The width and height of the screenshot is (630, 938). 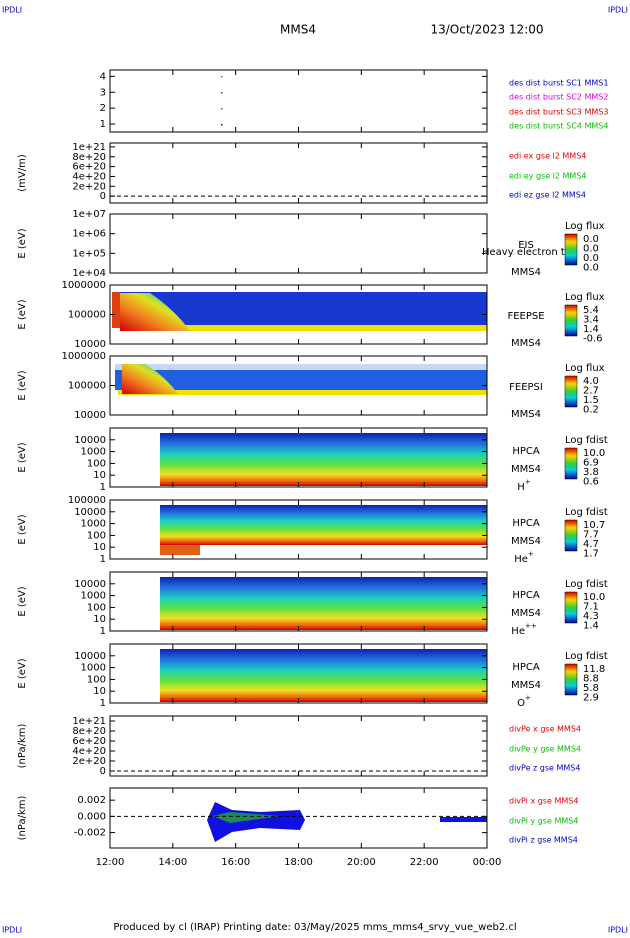 I want to click on species-label: He++, so click(x=524, y=629).